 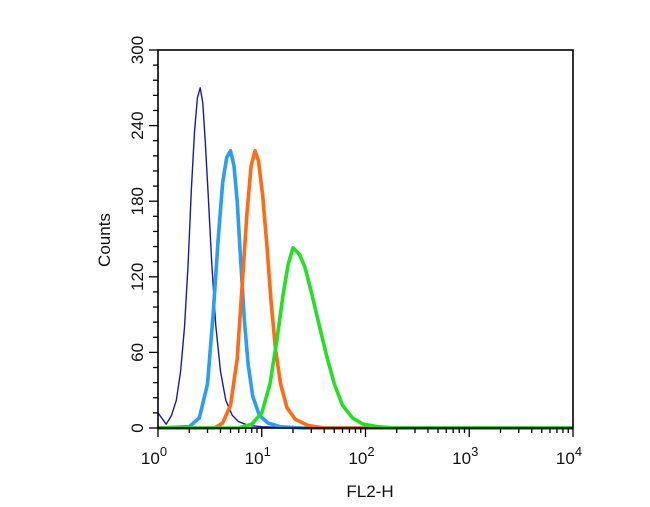 I want to click on x-tick-label: 10⁰, so click(x=154, y=456).